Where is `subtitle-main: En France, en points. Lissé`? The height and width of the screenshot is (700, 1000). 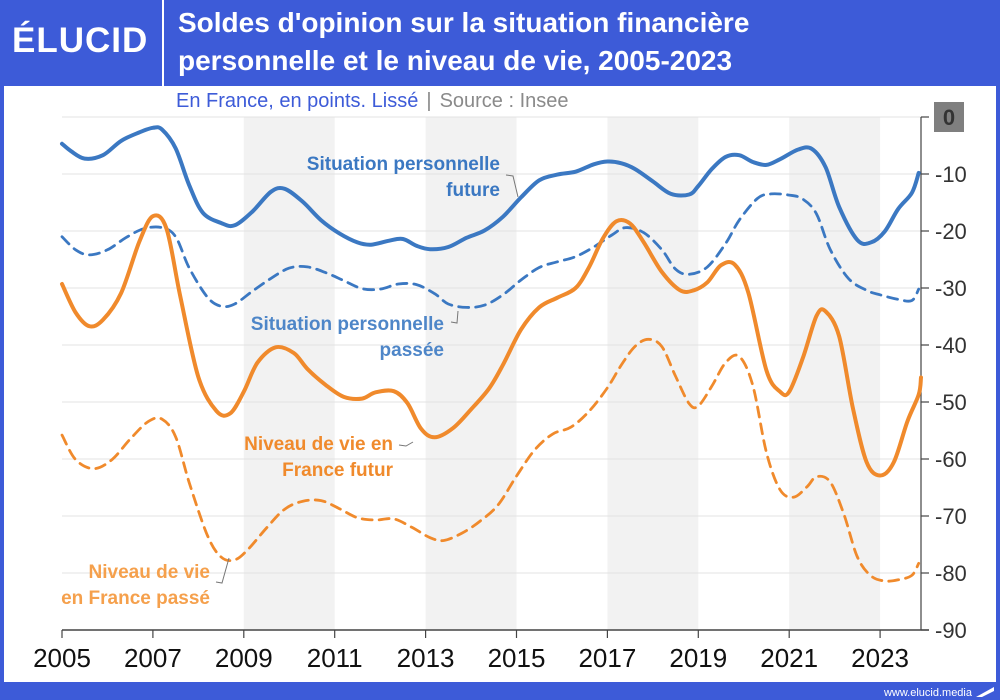 subtitle-main: En France, en points. Lissé is located at coordinates (297, 101).